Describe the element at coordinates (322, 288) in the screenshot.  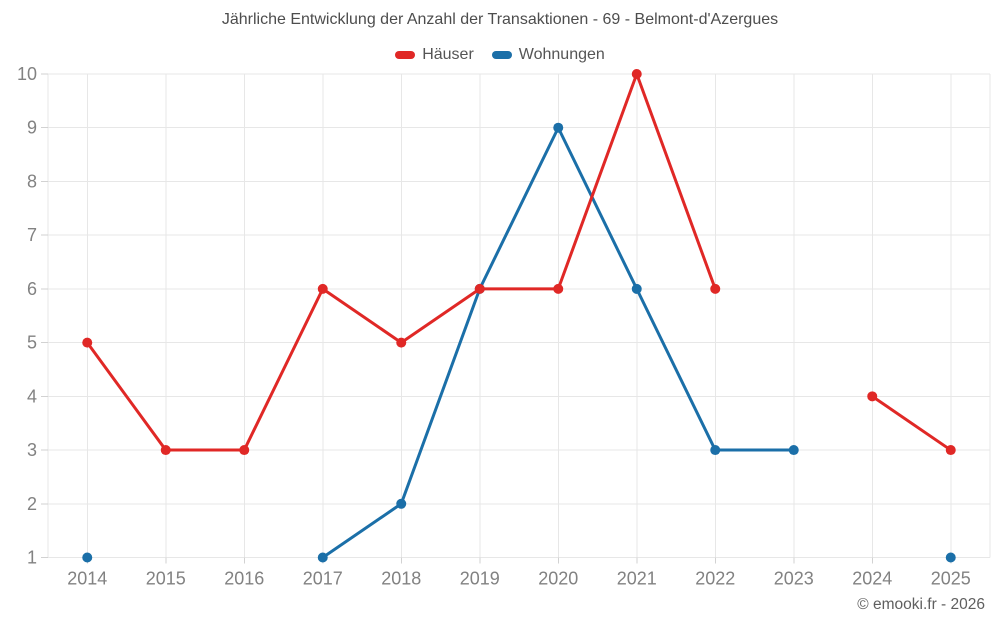
I see `data-point-hauser-2017` at that location.